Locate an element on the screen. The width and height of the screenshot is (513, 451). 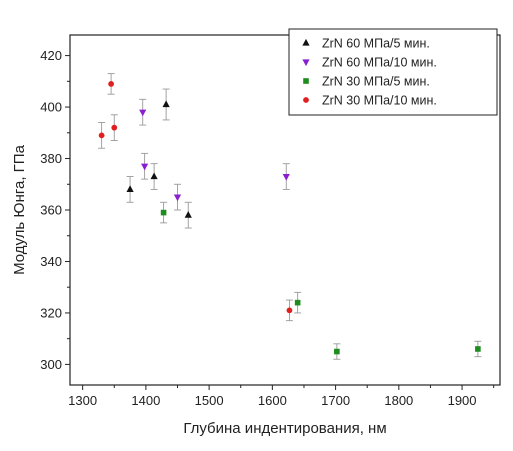
legend-box is located at coordinates (393, 72).